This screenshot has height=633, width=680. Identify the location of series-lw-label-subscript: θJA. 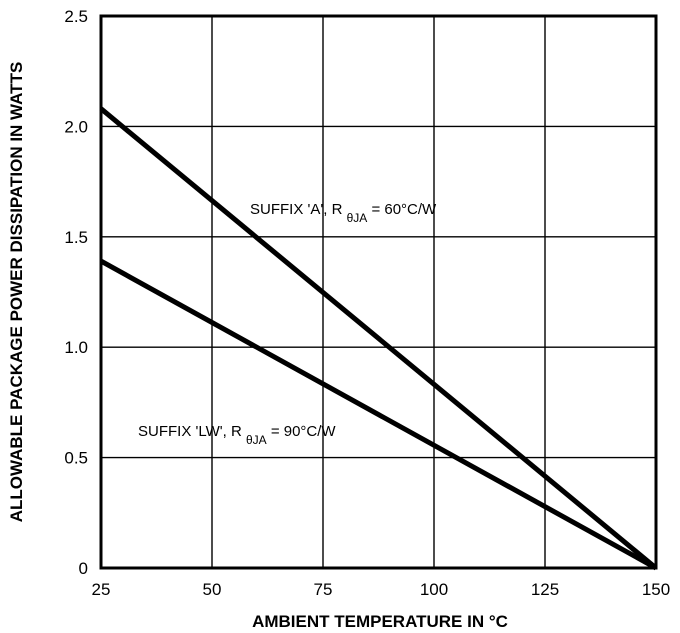
(256, 440).